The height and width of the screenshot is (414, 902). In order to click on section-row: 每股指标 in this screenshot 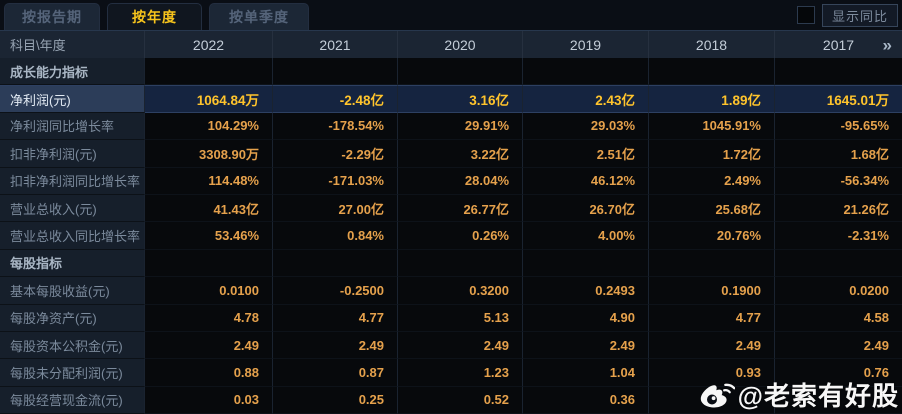, I will do `click(451, 263)`.